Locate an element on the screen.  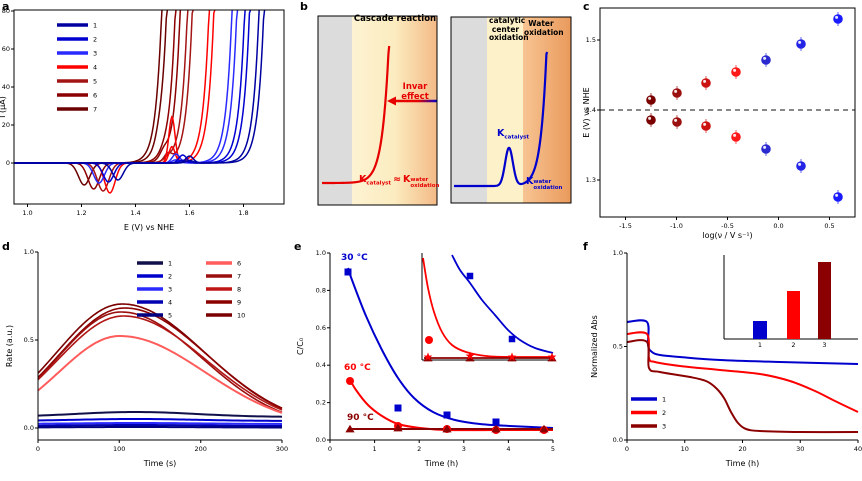
approx-symbol: ≈ is located at coordinates (397, 179).